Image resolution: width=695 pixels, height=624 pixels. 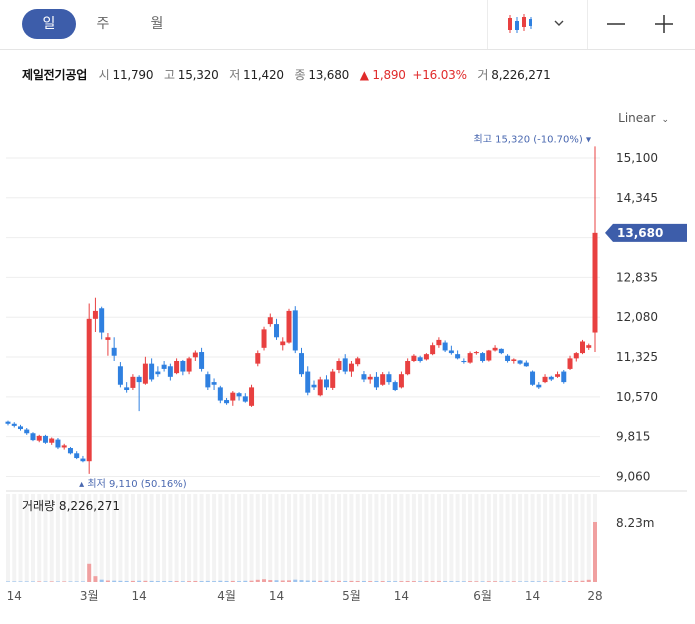 I want to click on x-tick-label: 6월, so click(x=482, y=596).